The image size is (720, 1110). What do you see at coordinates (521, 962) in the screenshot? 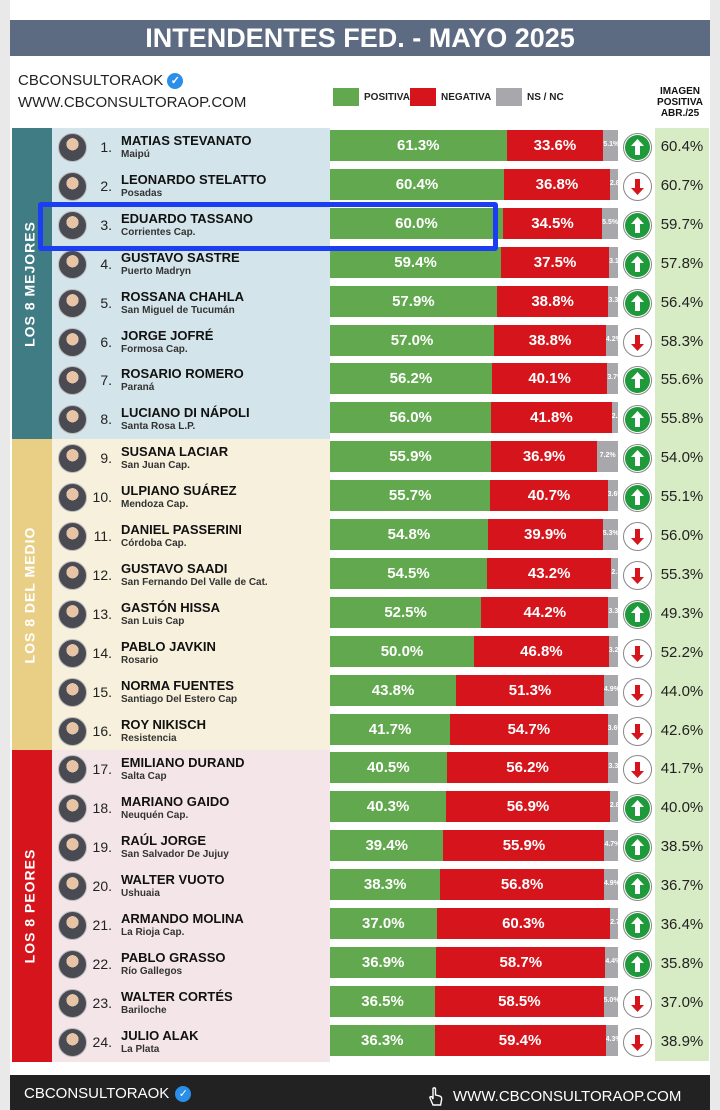
I see `value-negativa: 58.7%` at bounding box center [521, 962].